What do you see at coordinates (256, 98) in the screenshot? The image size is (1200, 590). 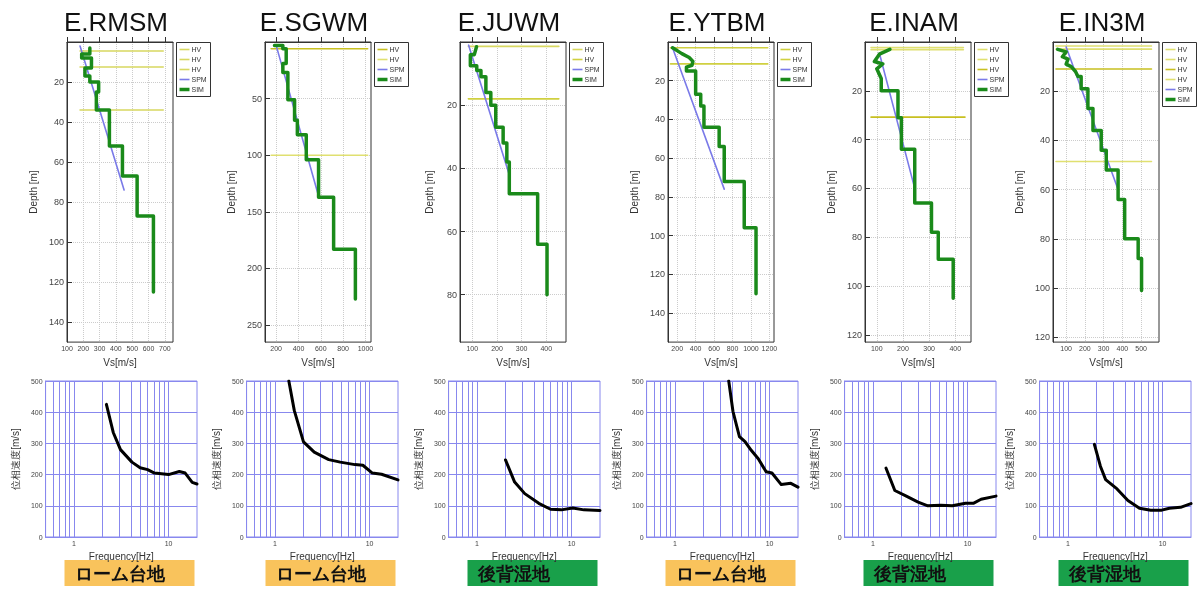 I see `y-tick-label: 50` at bounding box center [256, 98].